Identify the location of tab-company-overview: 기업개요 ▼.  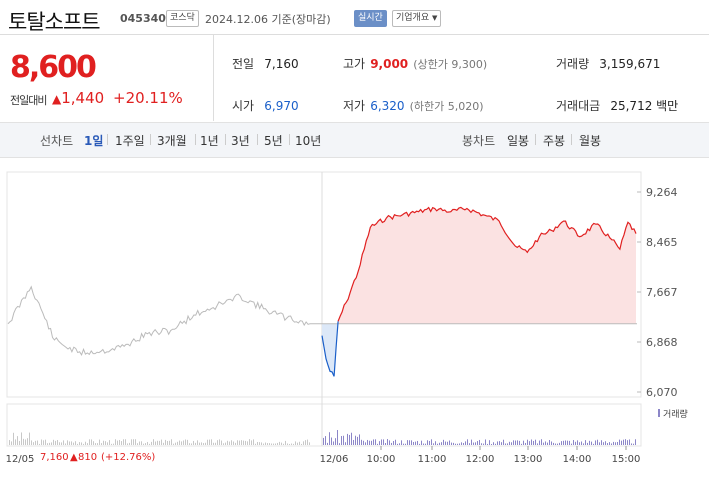
(417, 18).